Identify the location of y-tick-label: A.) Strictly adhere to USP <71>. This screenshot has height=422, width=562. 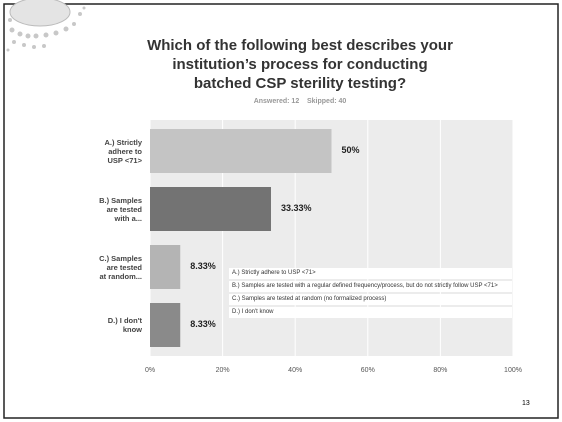
(123, 151).